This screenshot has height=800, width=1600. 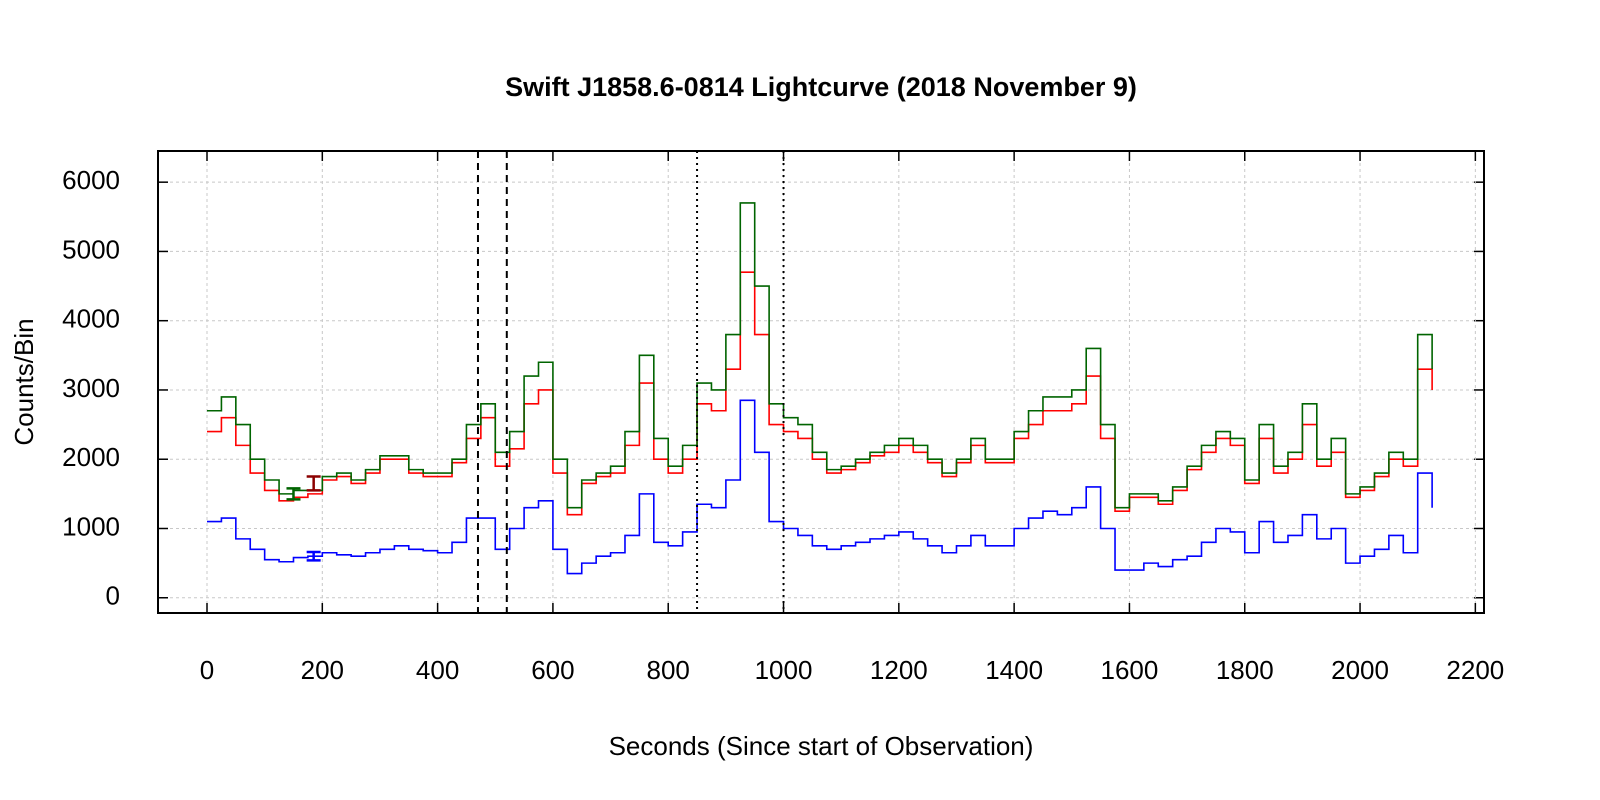 I want to click on y-tick-label: 3000, so click(x=91, y=388).